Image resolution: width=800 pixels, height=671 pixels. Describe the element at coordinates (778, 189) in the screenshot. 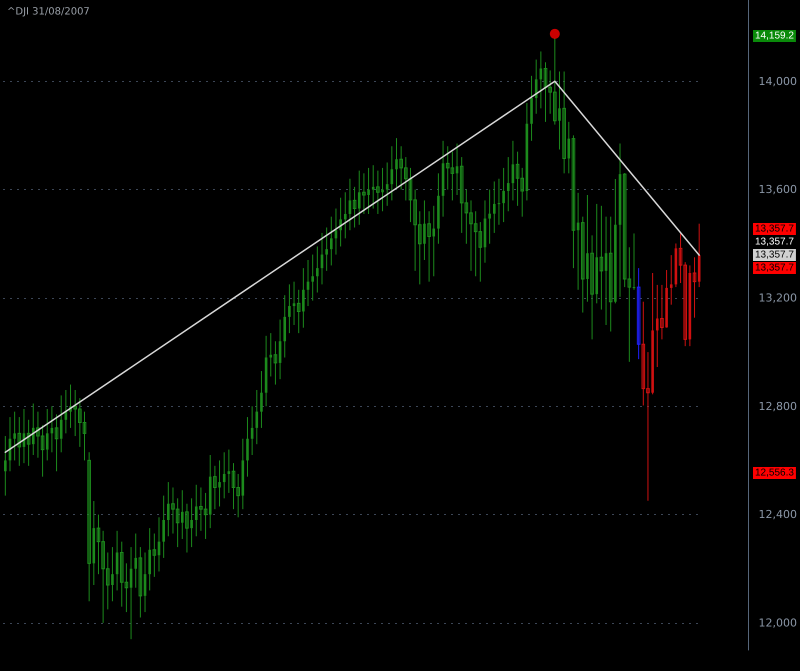

I see `y-tick-label: 13,600` at that location.